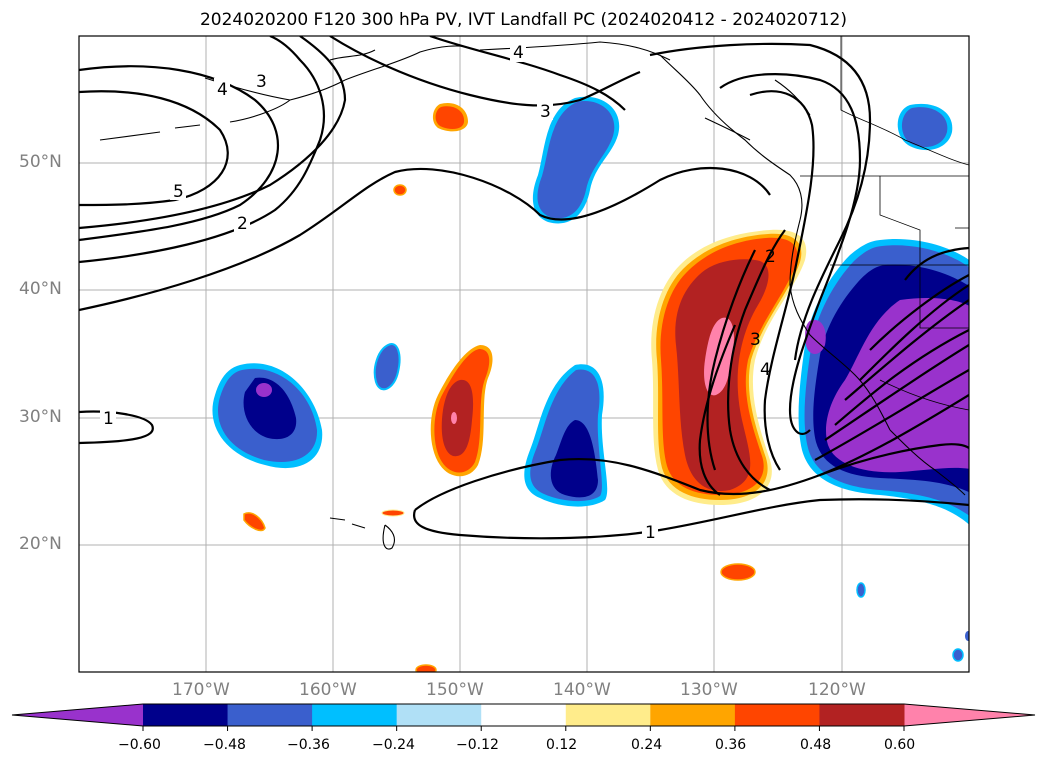 The image size is (1047, 765). Describe the element at coordinates (477, 745) in the screenshot. I see `colorbar-tick-label: −0.12` at that location.